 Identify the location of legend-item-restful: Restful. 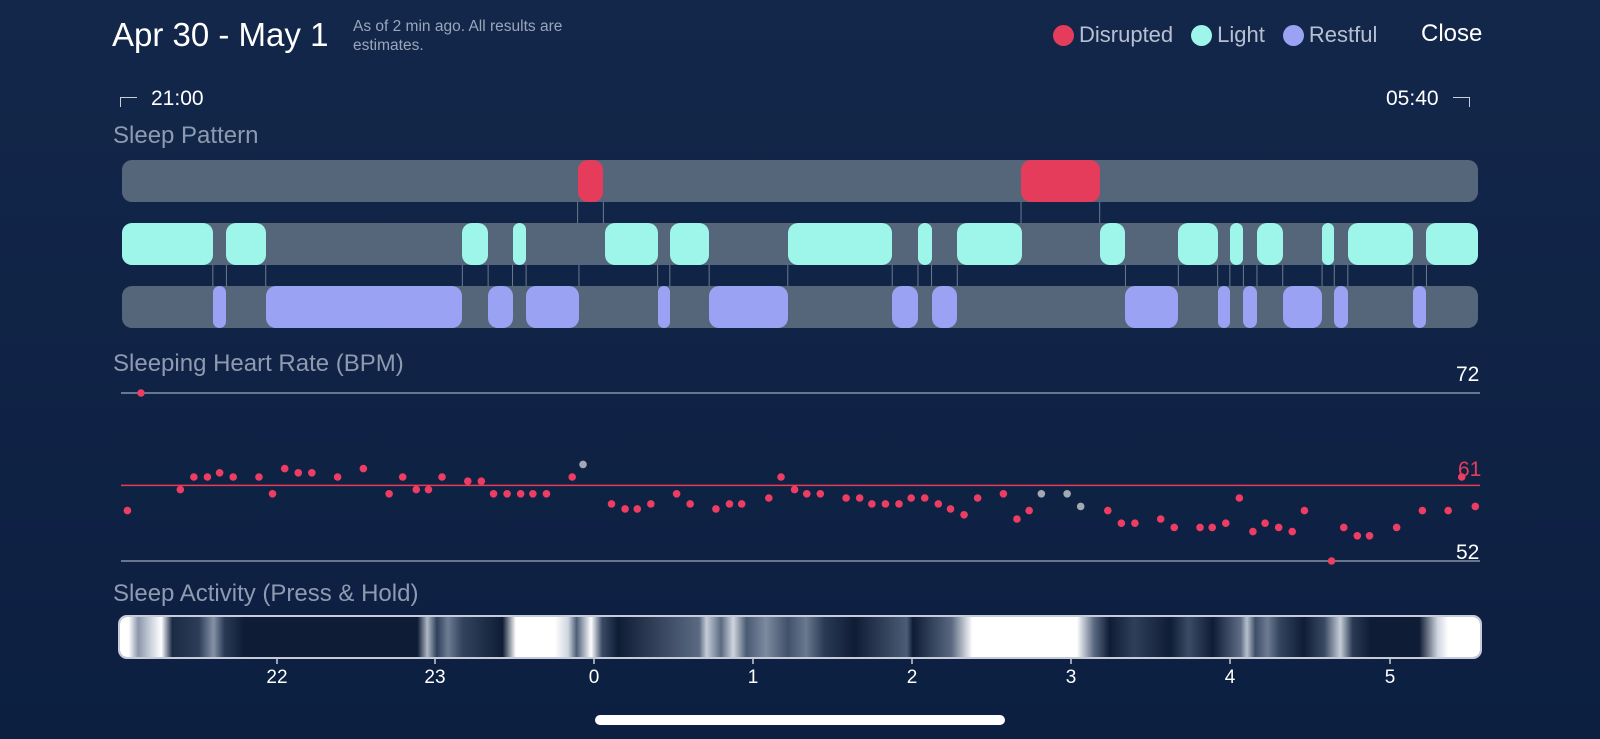
(1329, 35).